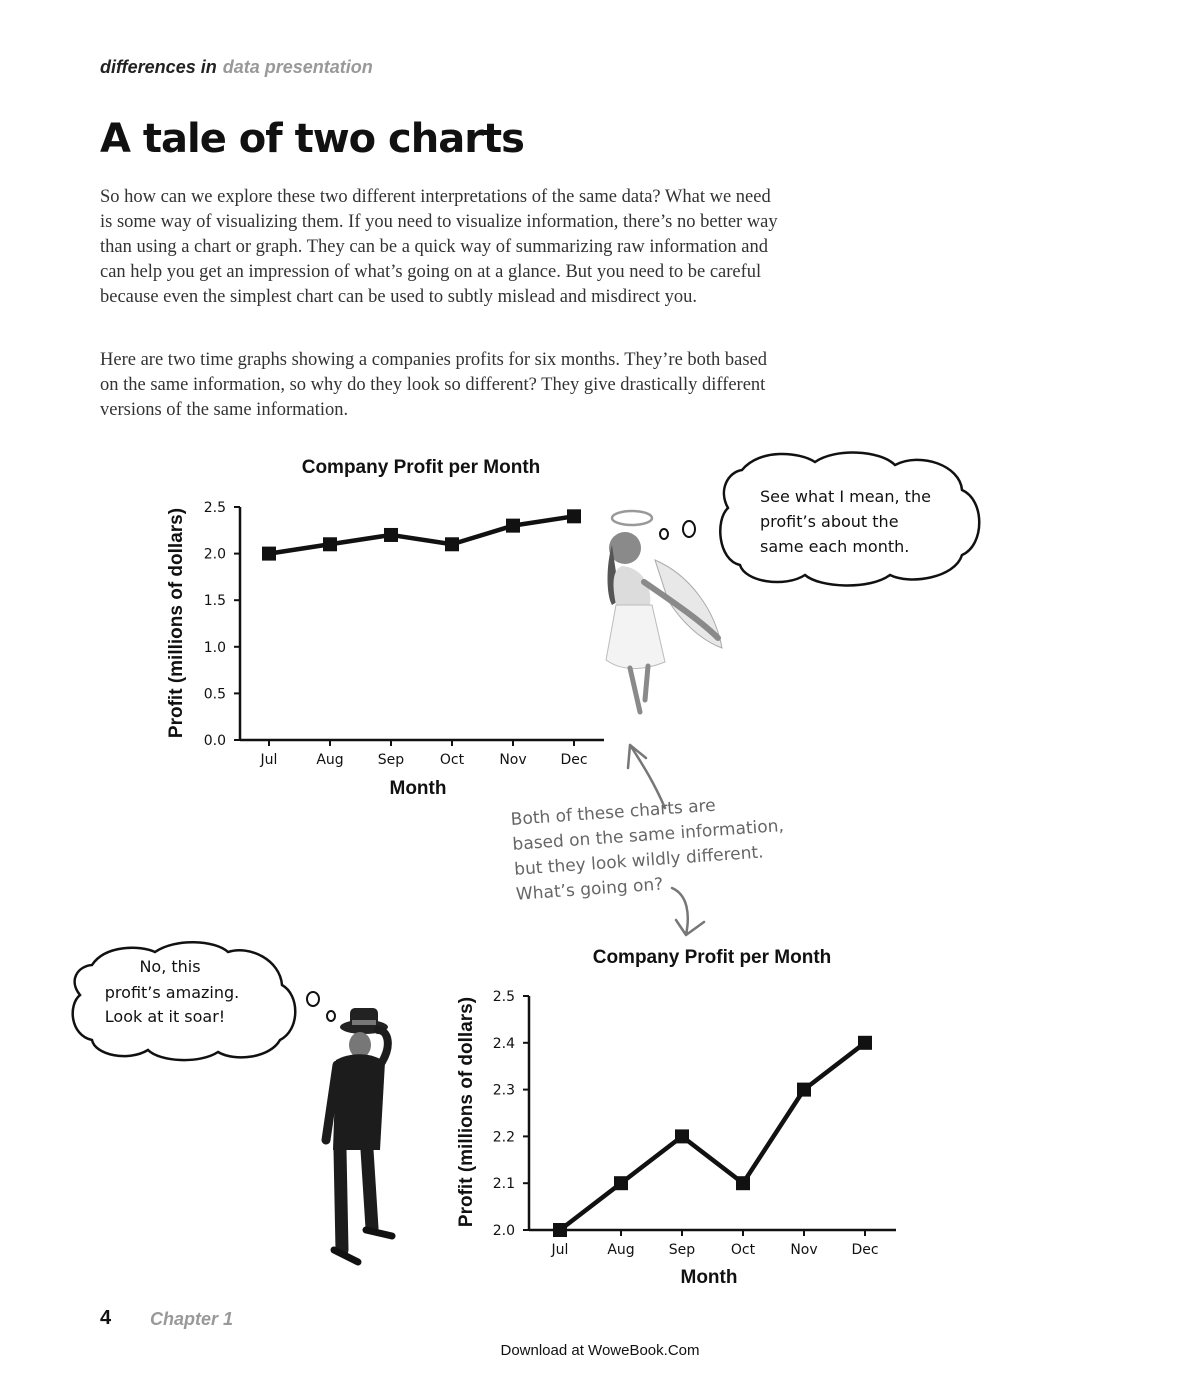 Image resolution: width=1200 pixels, height=1387 pixels. Describe the element at coordinates (192, 1319) in the screenshot. I see `chapter-label: Chapter 1` at that location.